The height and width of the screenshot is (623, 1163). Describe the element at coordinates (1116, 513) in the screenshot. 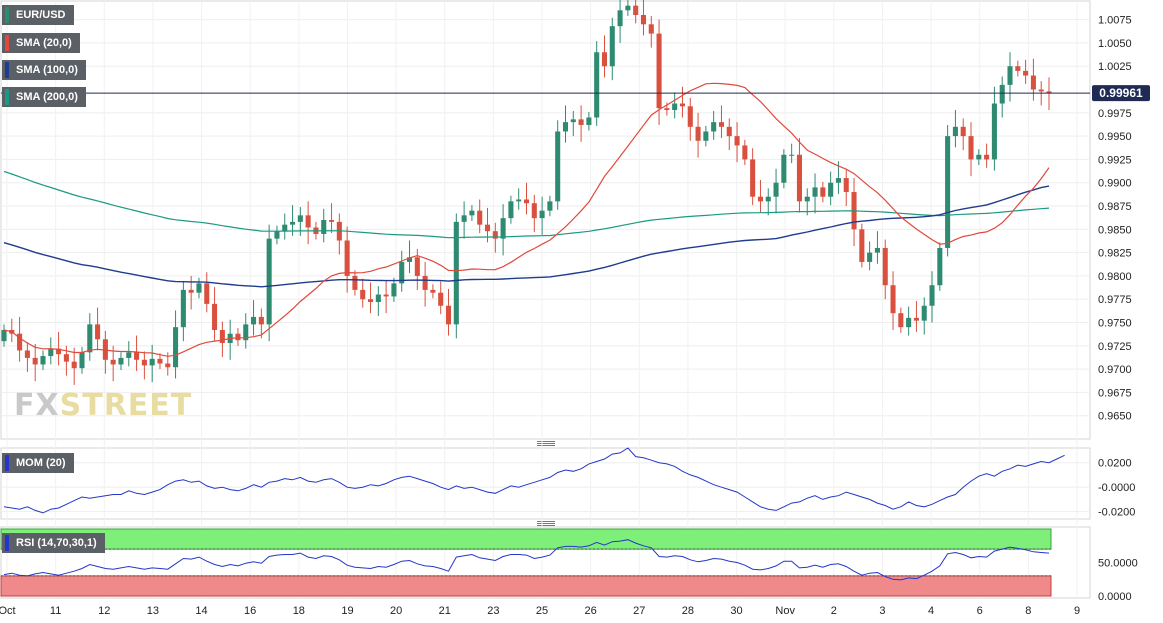

I see `mom-y-tick-label: -0.0200` at that location.